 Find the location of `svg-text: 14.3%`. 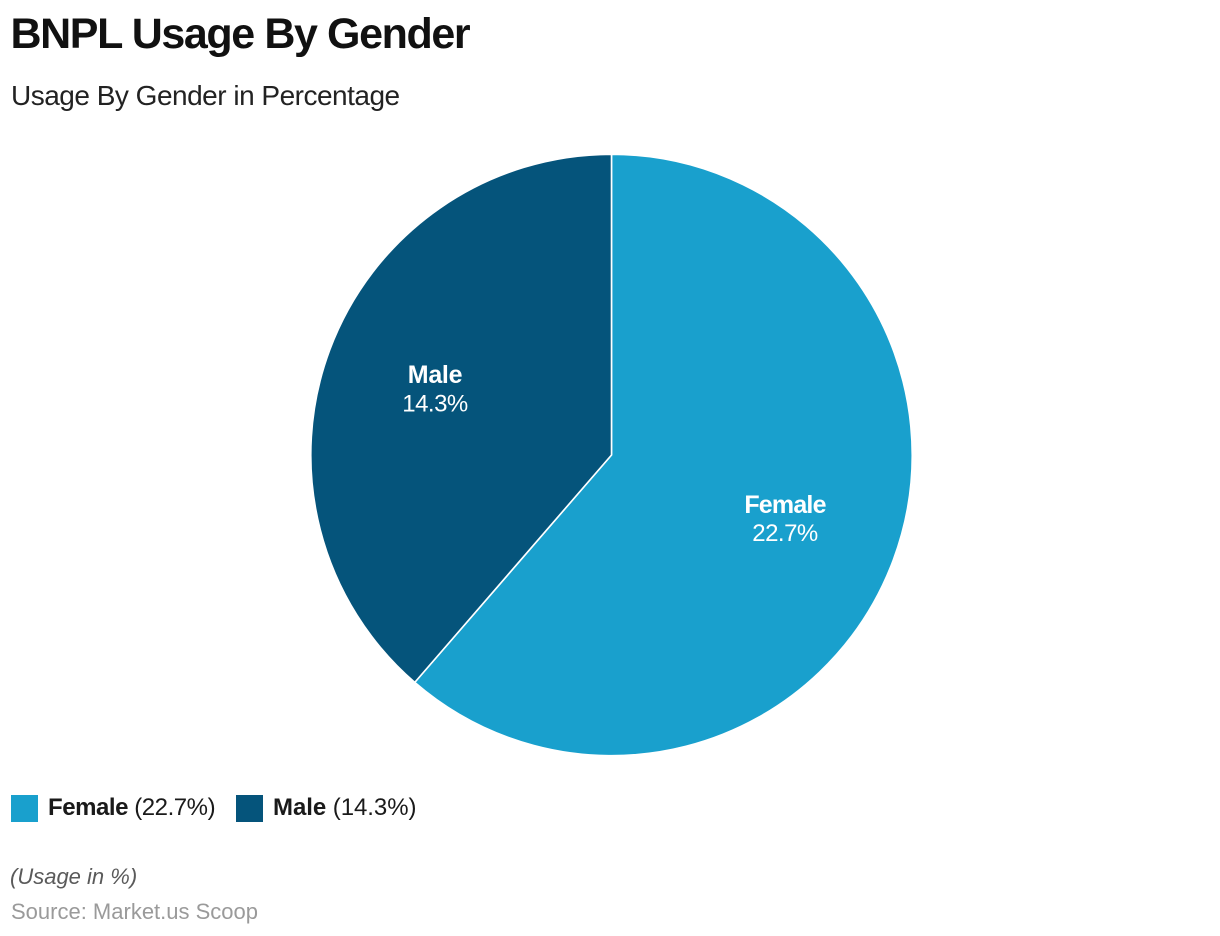

svg-text: 14.3% is located at coordinates (435, 404).